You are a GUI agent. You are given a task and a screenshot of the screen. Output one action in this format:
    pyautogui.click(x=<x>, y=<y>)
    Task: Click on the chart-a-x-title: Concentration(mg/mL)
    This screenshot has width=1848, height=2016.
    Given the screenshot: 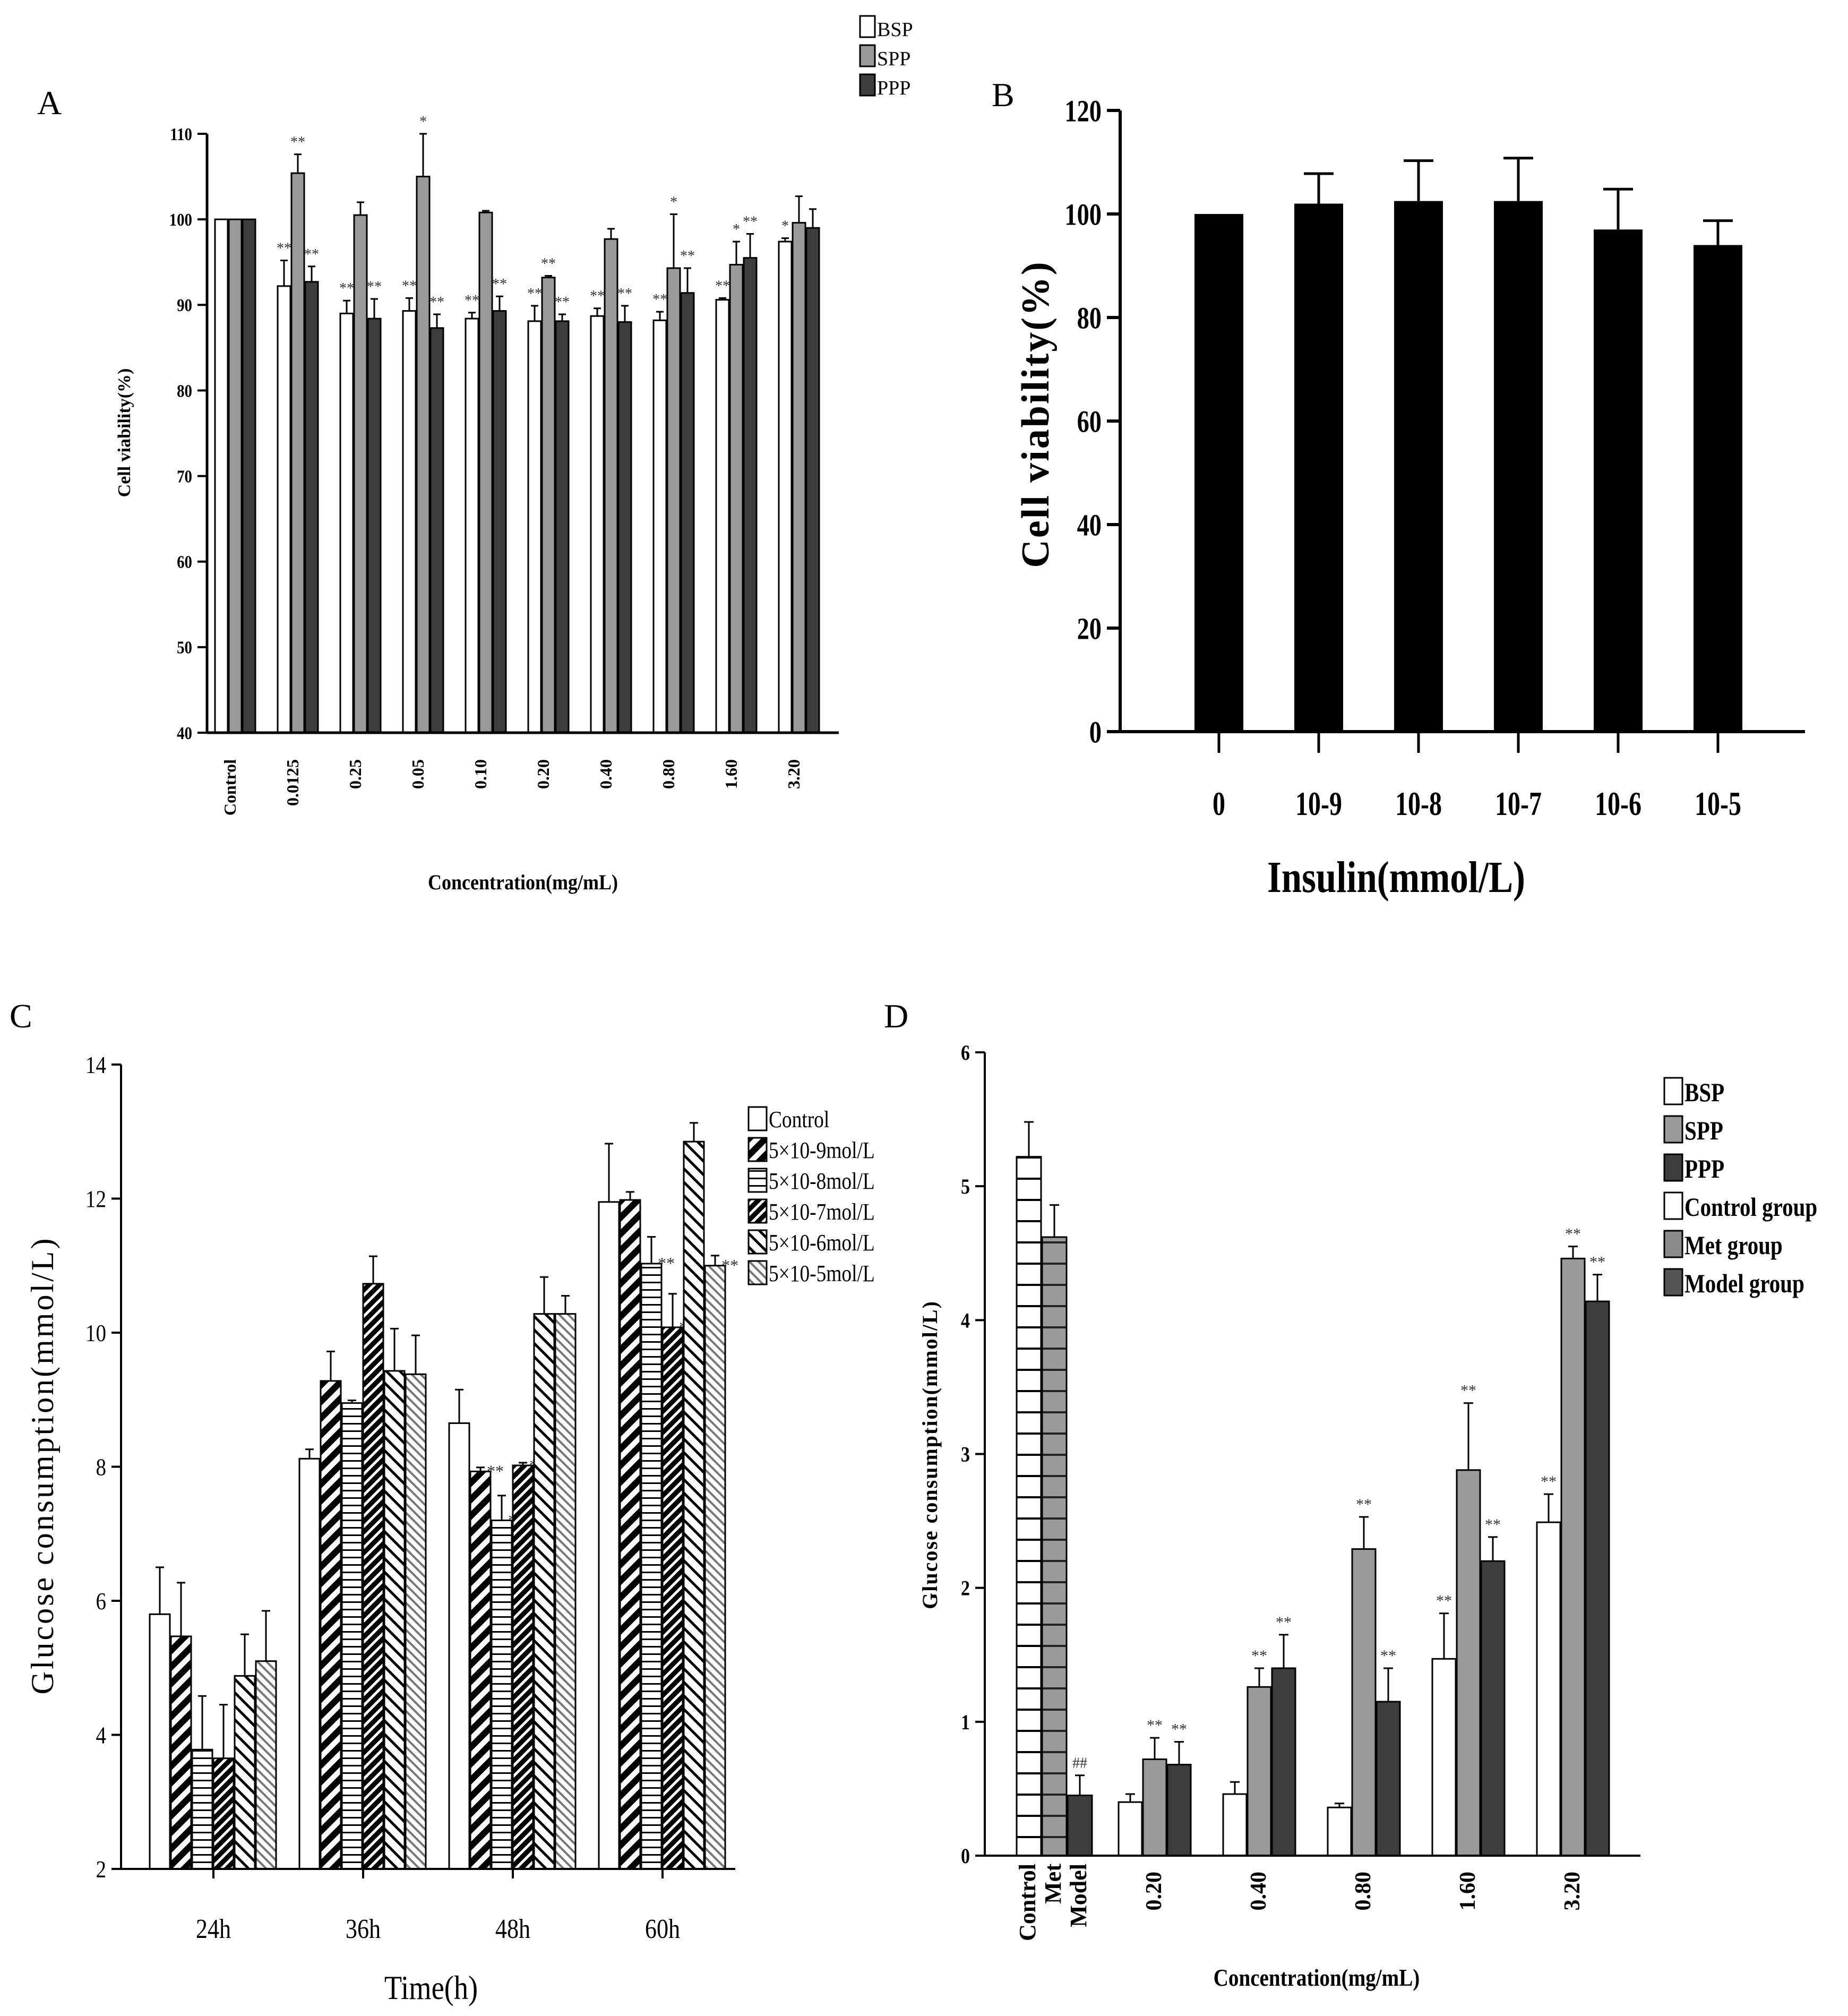 What is the action you would take?
    pyautogui.click(x=523, y=883)
    